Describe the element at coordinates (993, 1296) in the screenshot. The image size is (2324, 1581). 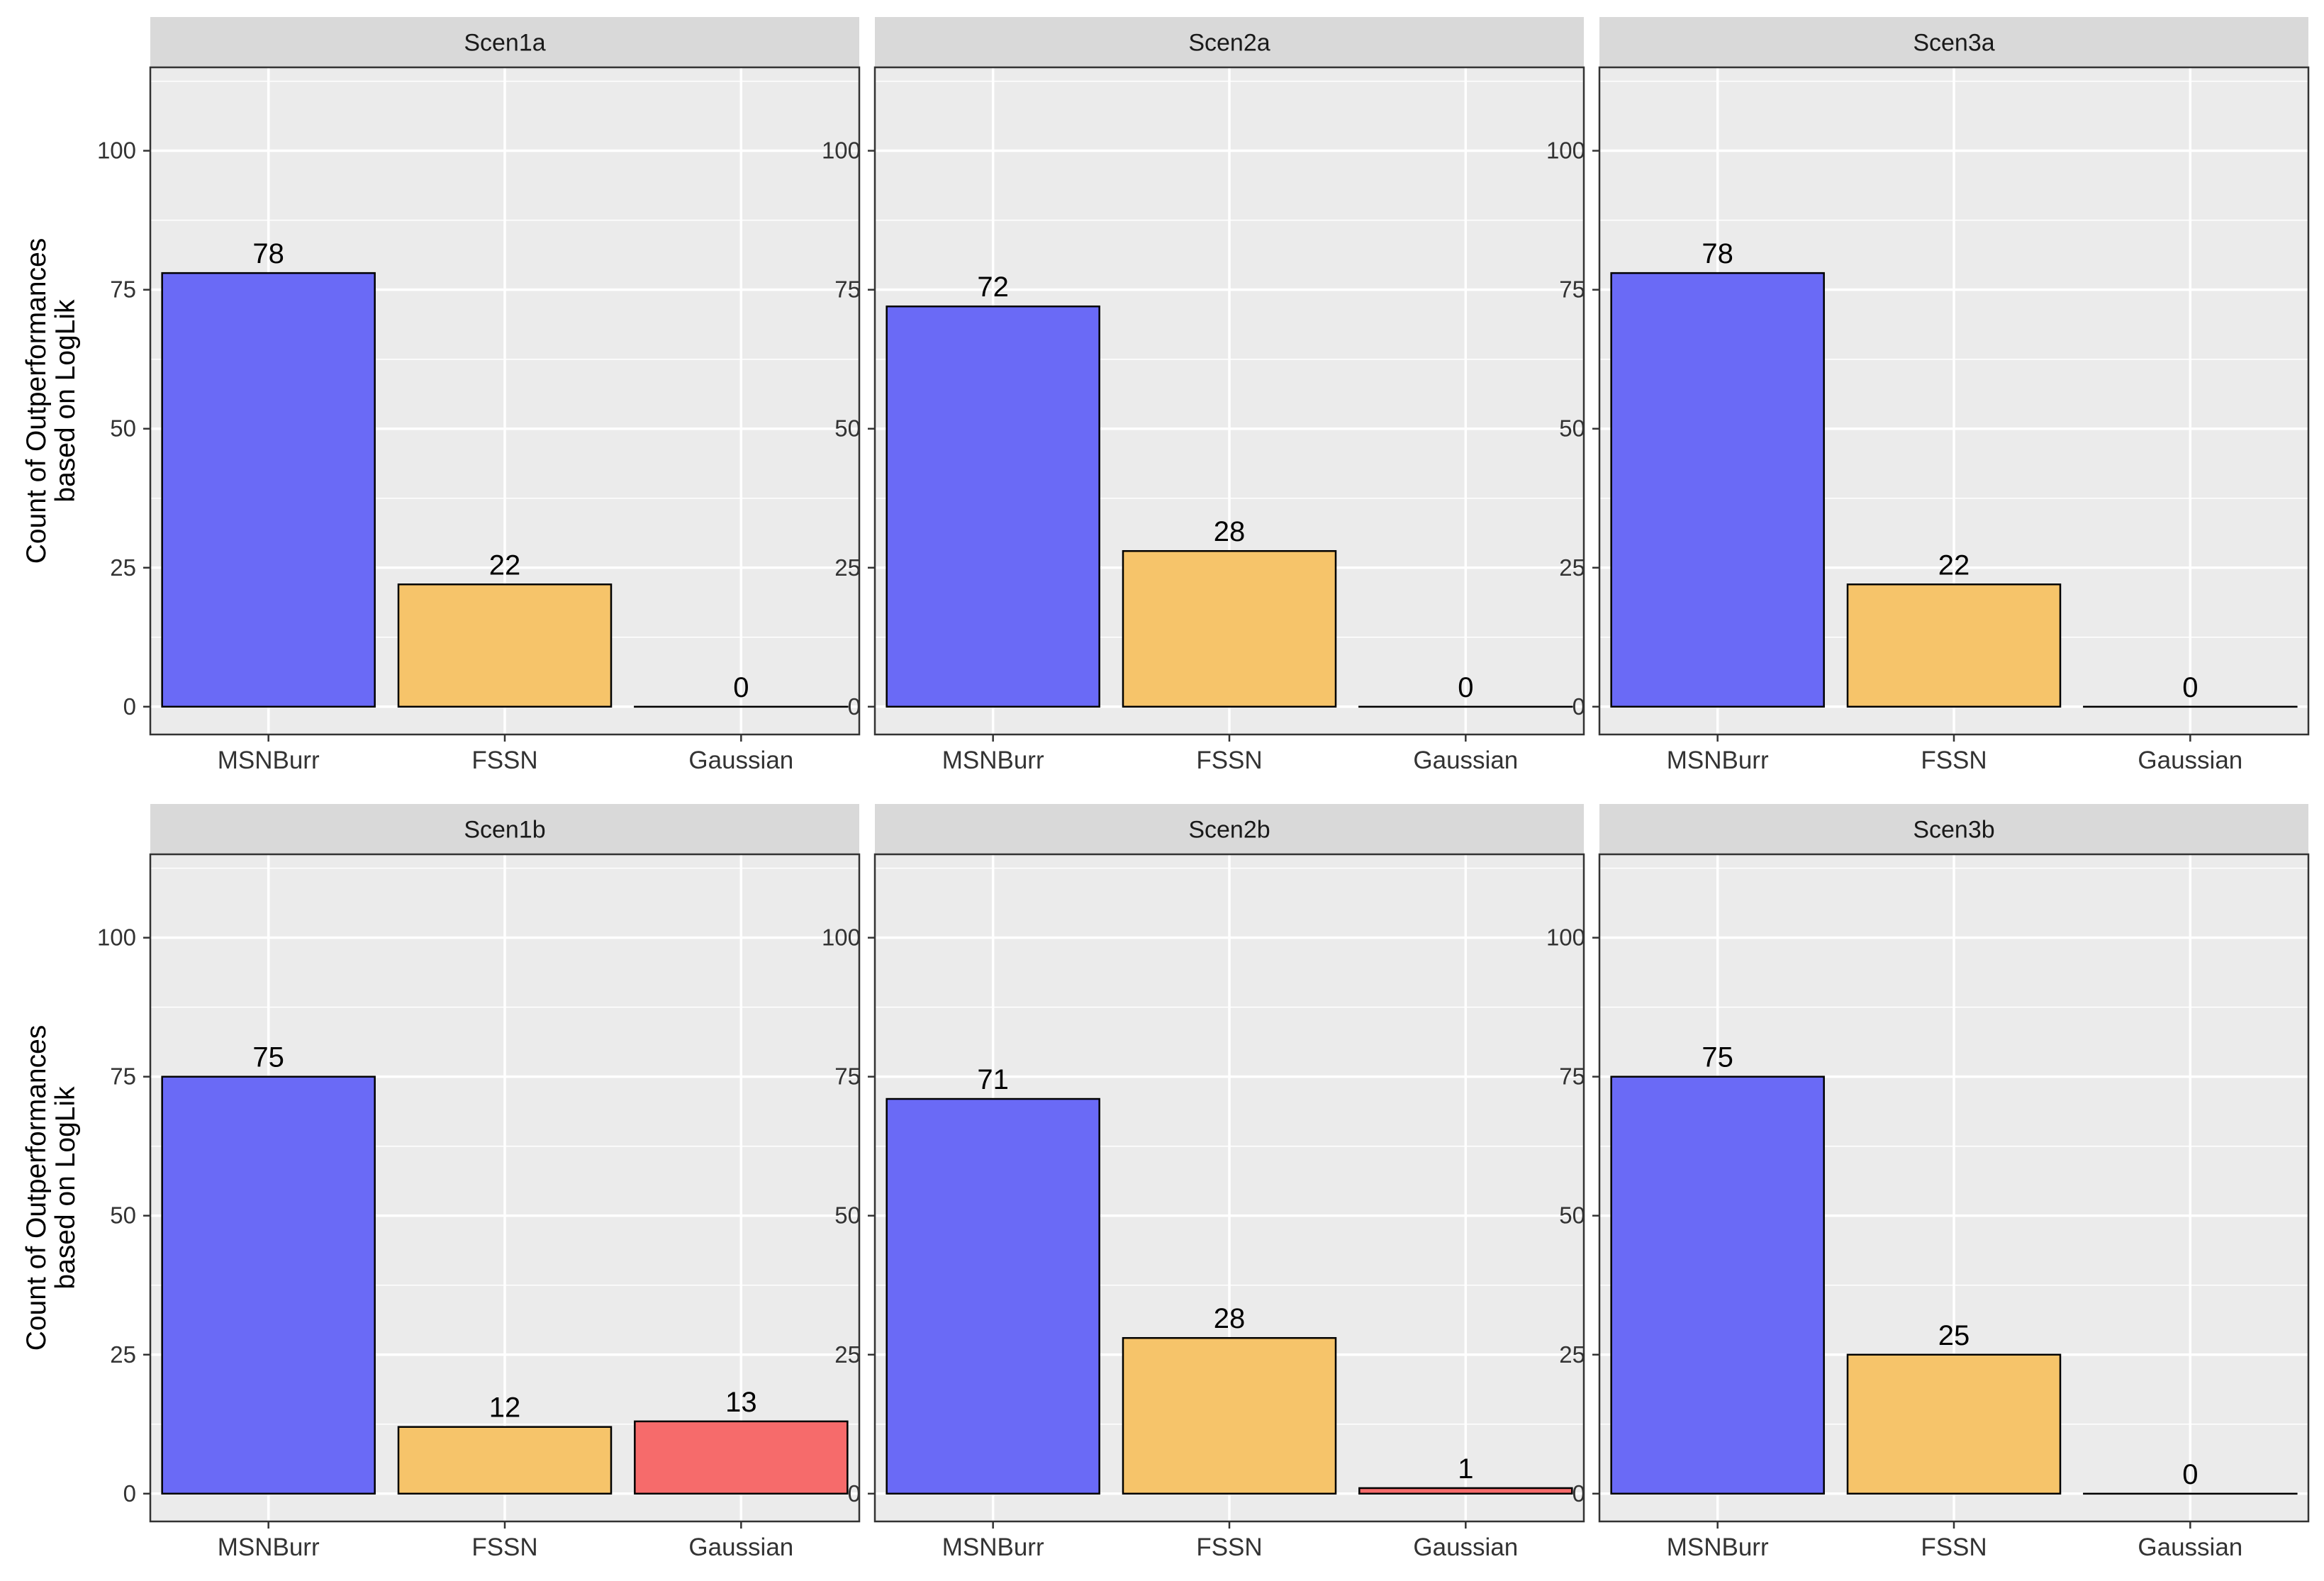
I see `bar-scen2b-msnburr` at that location.